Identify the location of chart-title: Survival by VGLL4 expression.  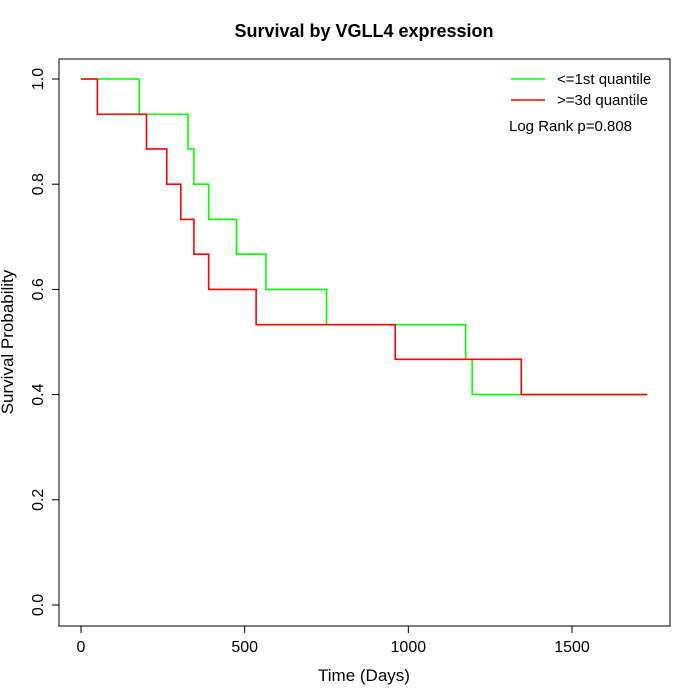
(363, 31).